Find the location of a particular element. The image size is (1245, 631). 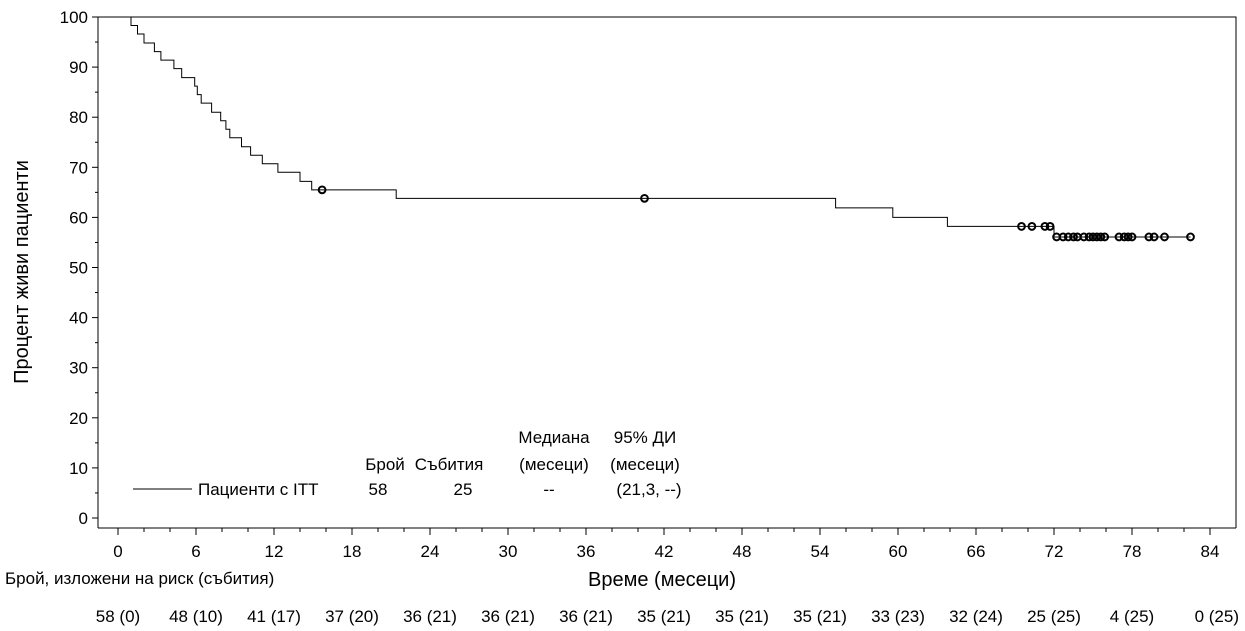

y-tick-label: 10 is located at coordinates (78, 468).